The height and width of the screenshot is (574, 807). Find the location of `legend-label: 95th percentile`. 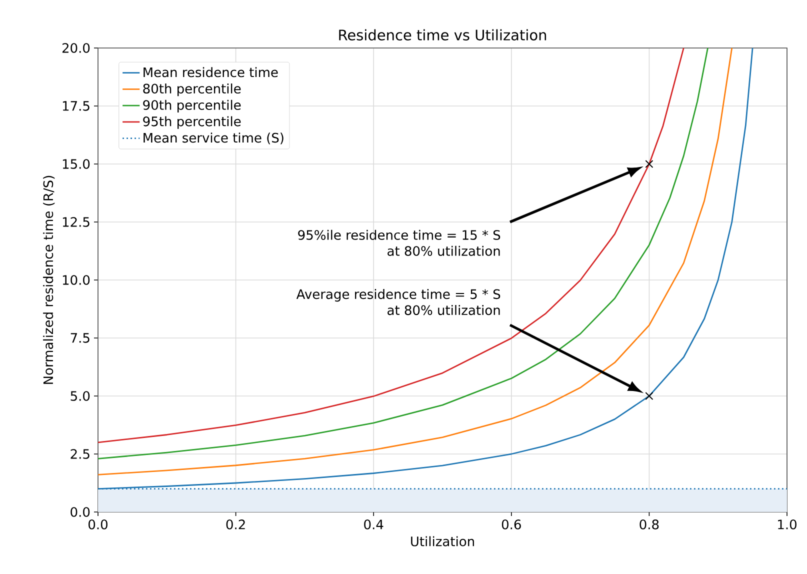

legend-label: 95th percentile is located at coordinates (192, 122).